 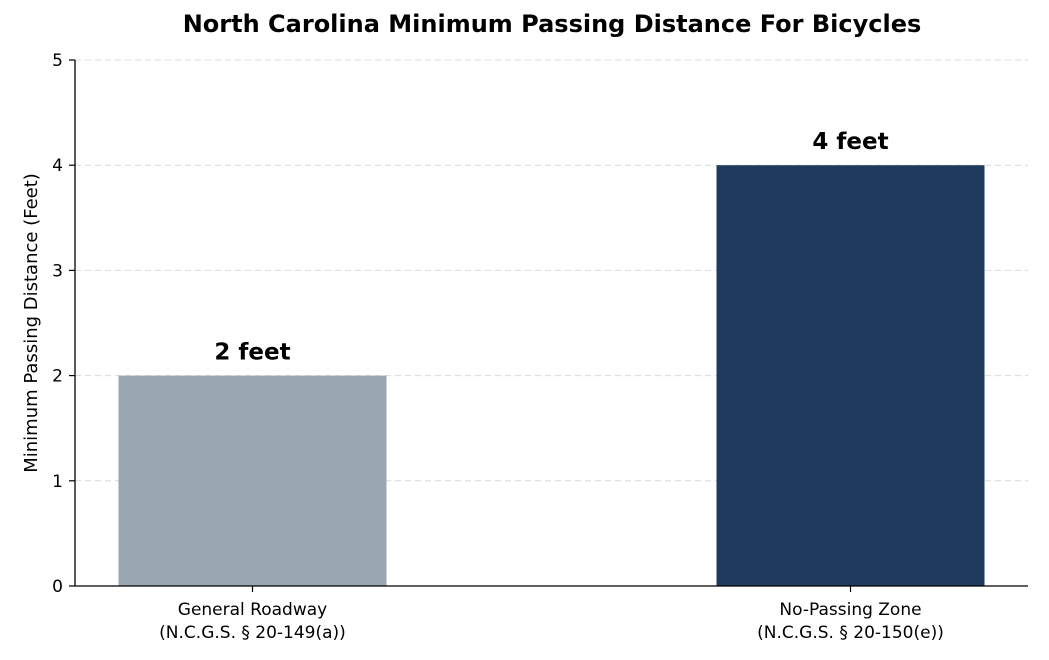 What do you see at coordinates (57, 61) in the screenshot?
I see `y-tick-label: 5` at bounding box center [57, 61].